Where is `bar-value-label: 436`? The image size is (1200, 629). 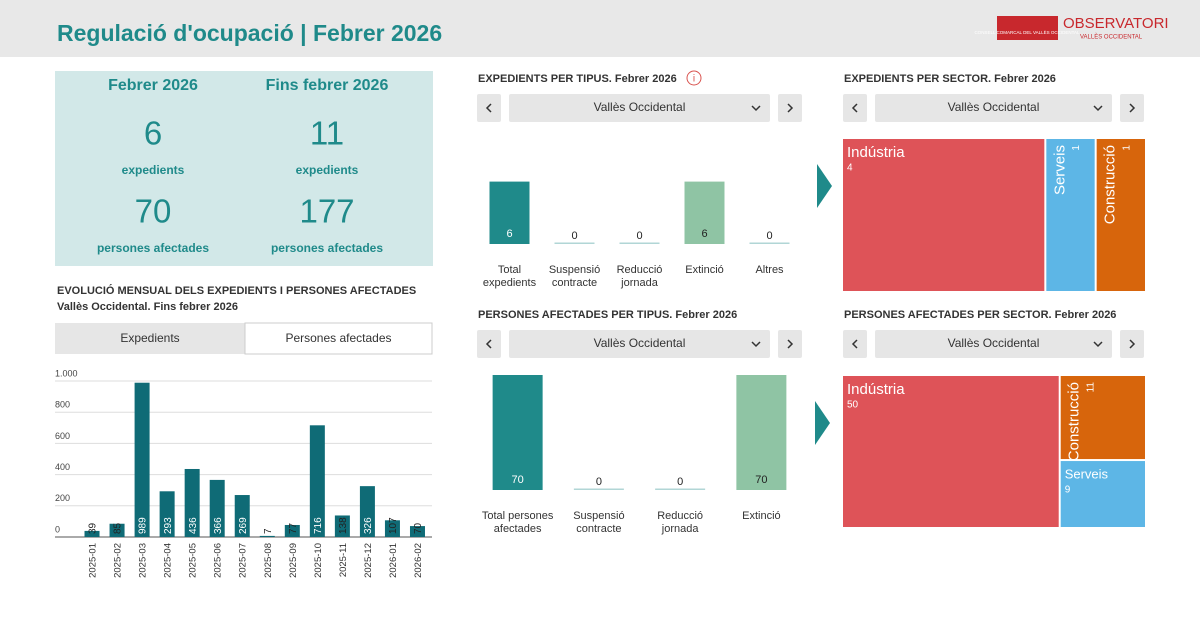 bar-value-label: 436 is located at coordinates (193, 525).